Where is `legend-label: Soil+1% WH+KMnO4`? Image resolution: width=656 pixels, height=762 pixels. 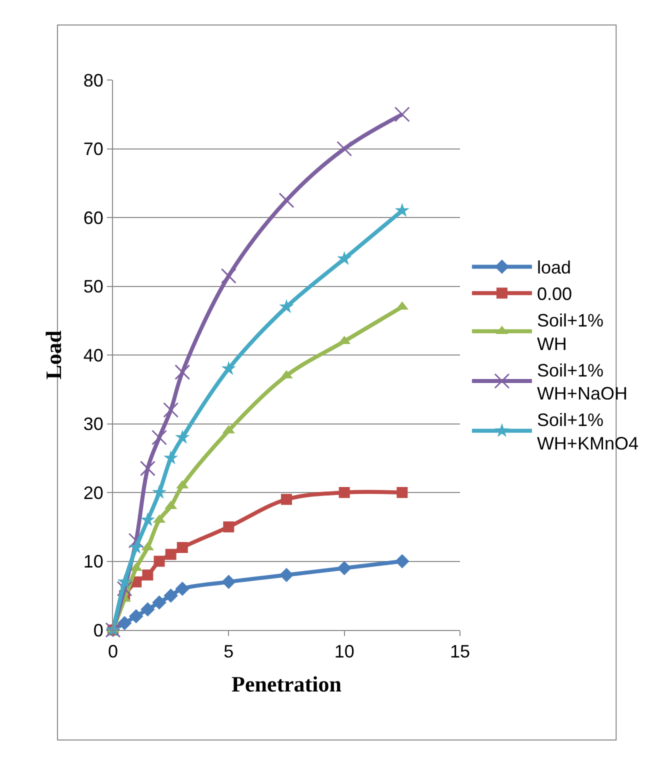
legend-label: Soil+1% WH+KMnO4 is located at coordinates (587, 432).